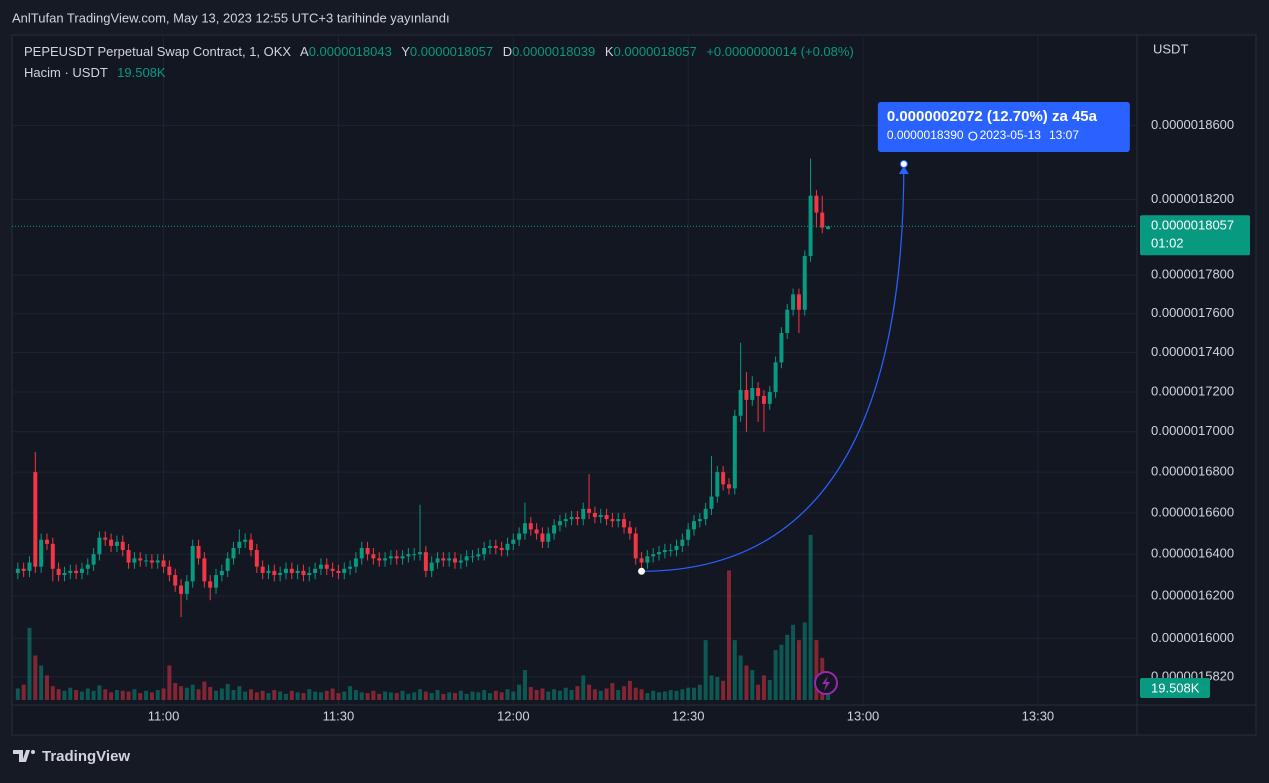  Describe the element at coordinates (1192, 637) in the screenshot. I see `y-tick-label: 0.0000016000` at that location.